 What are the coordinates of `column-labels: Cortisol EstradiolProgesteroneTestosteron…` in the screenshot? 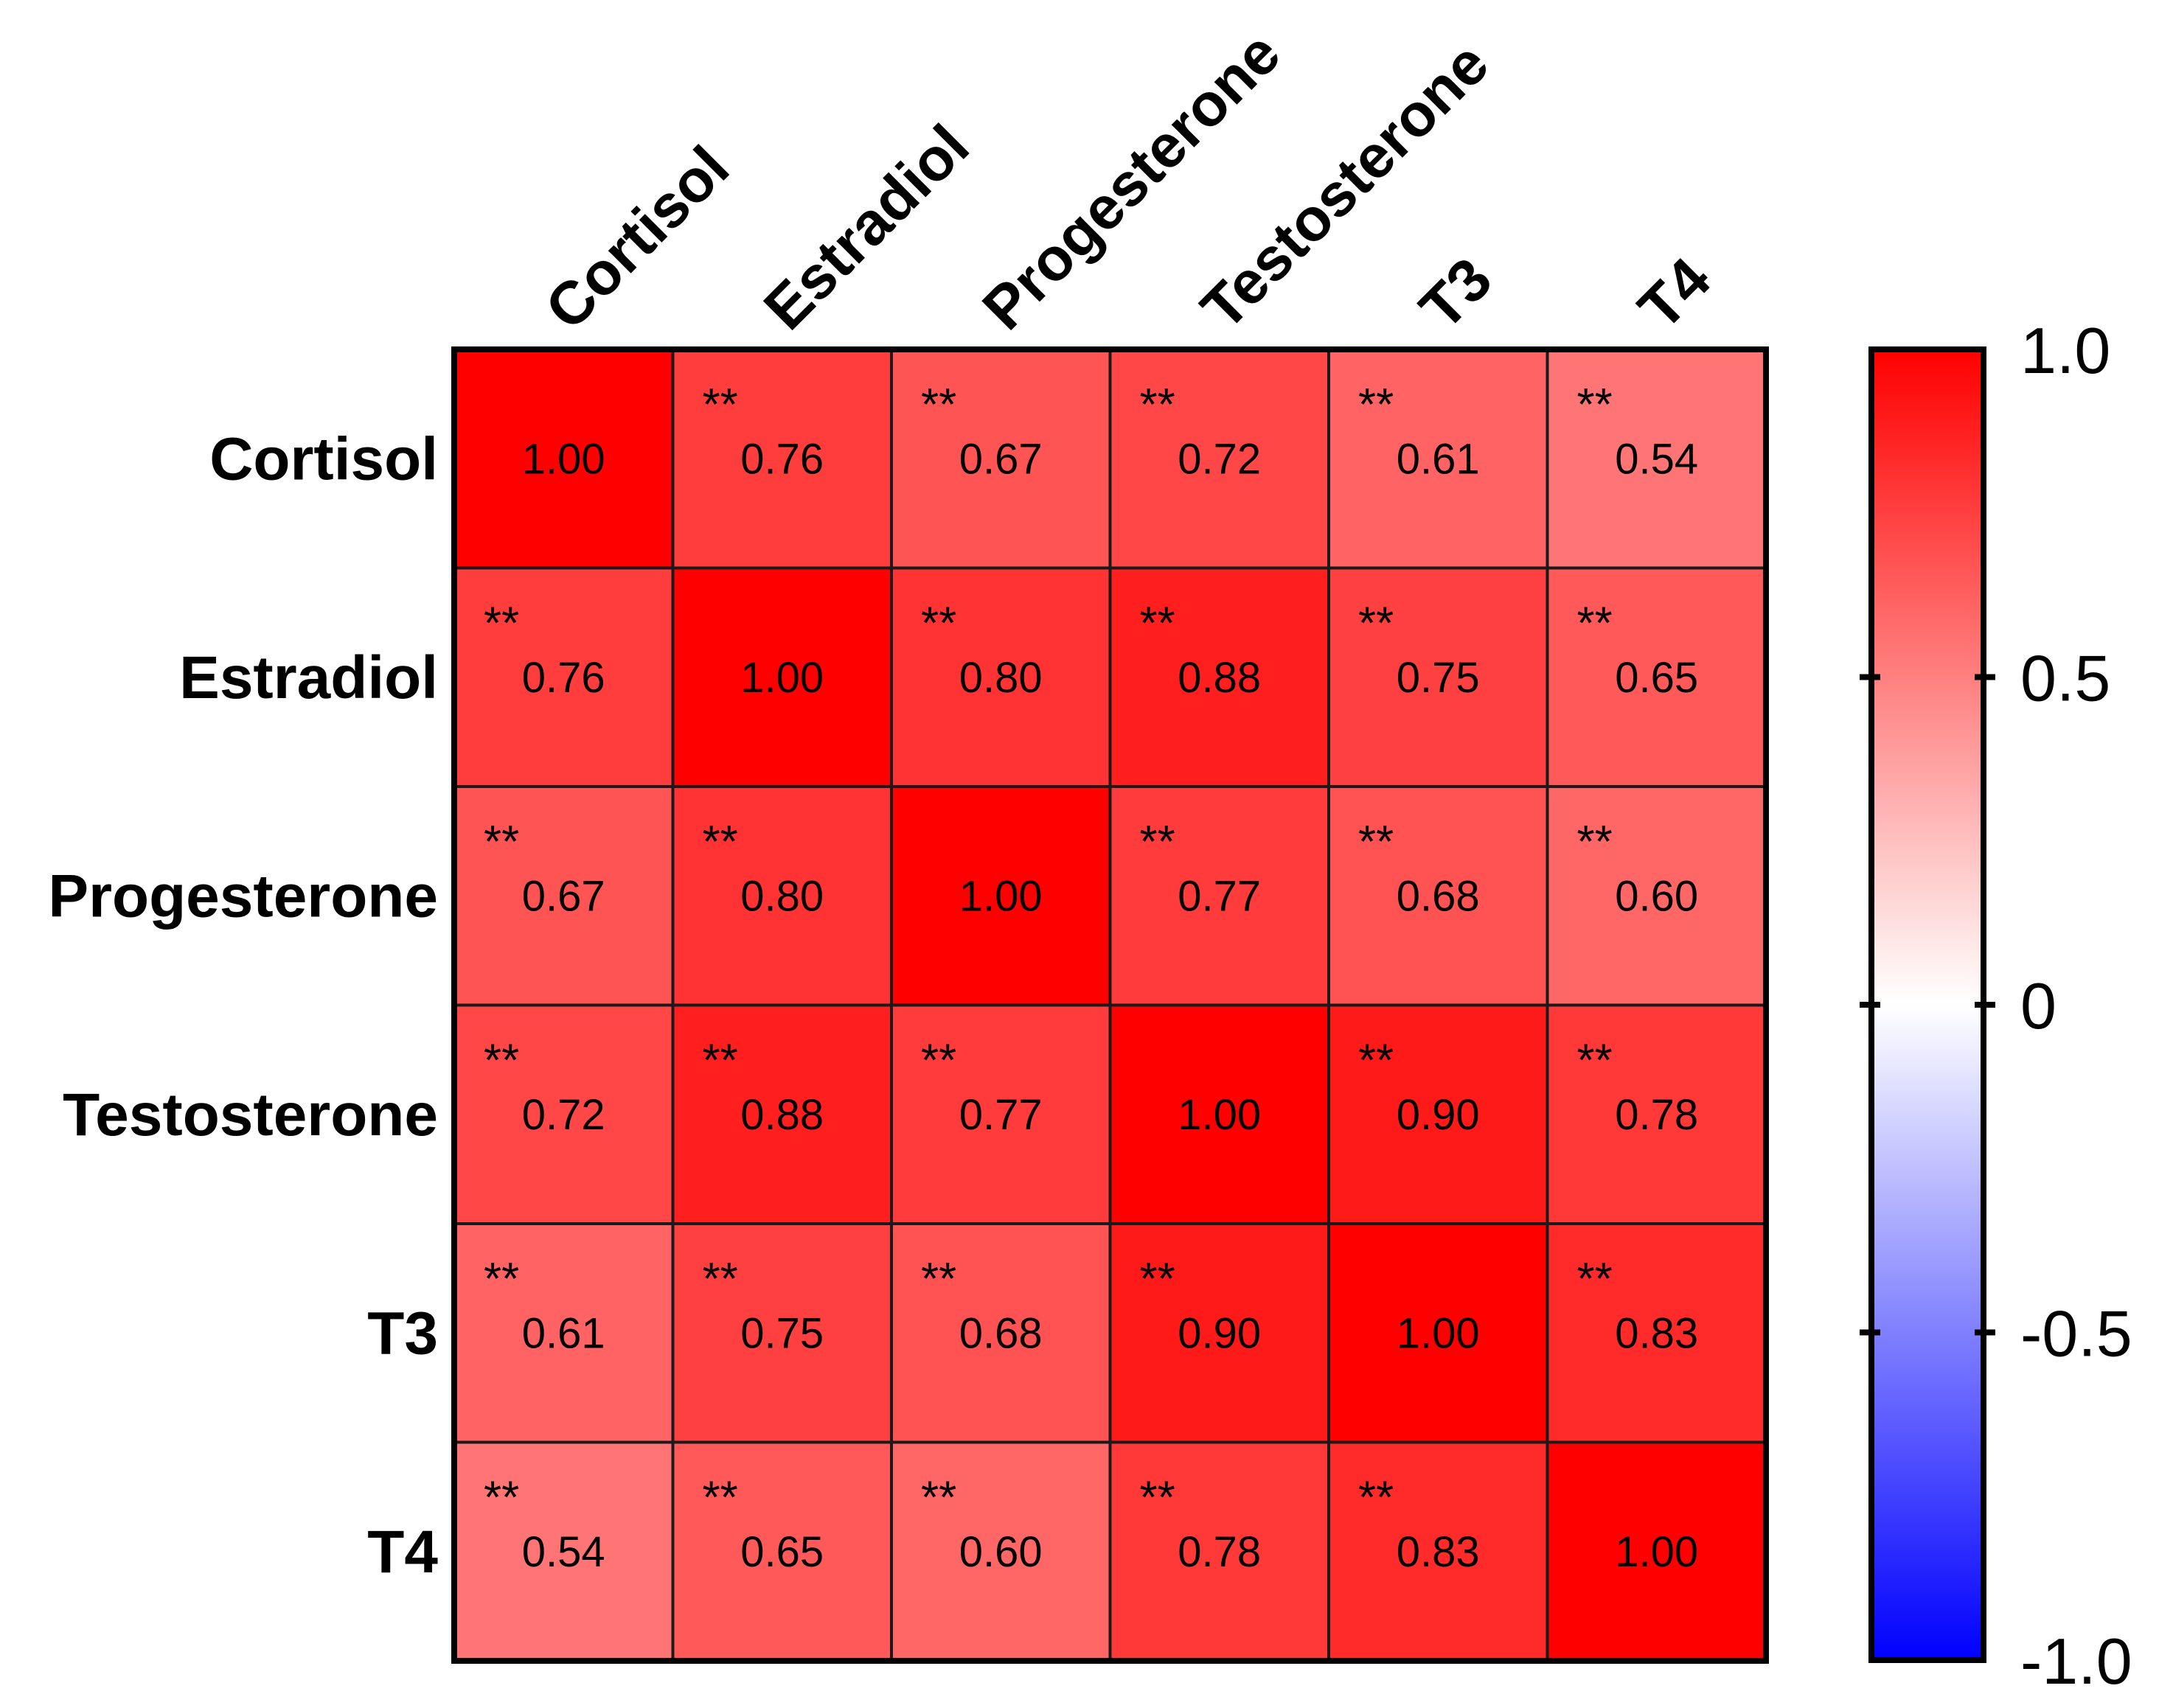 It's located at (1128, 181).